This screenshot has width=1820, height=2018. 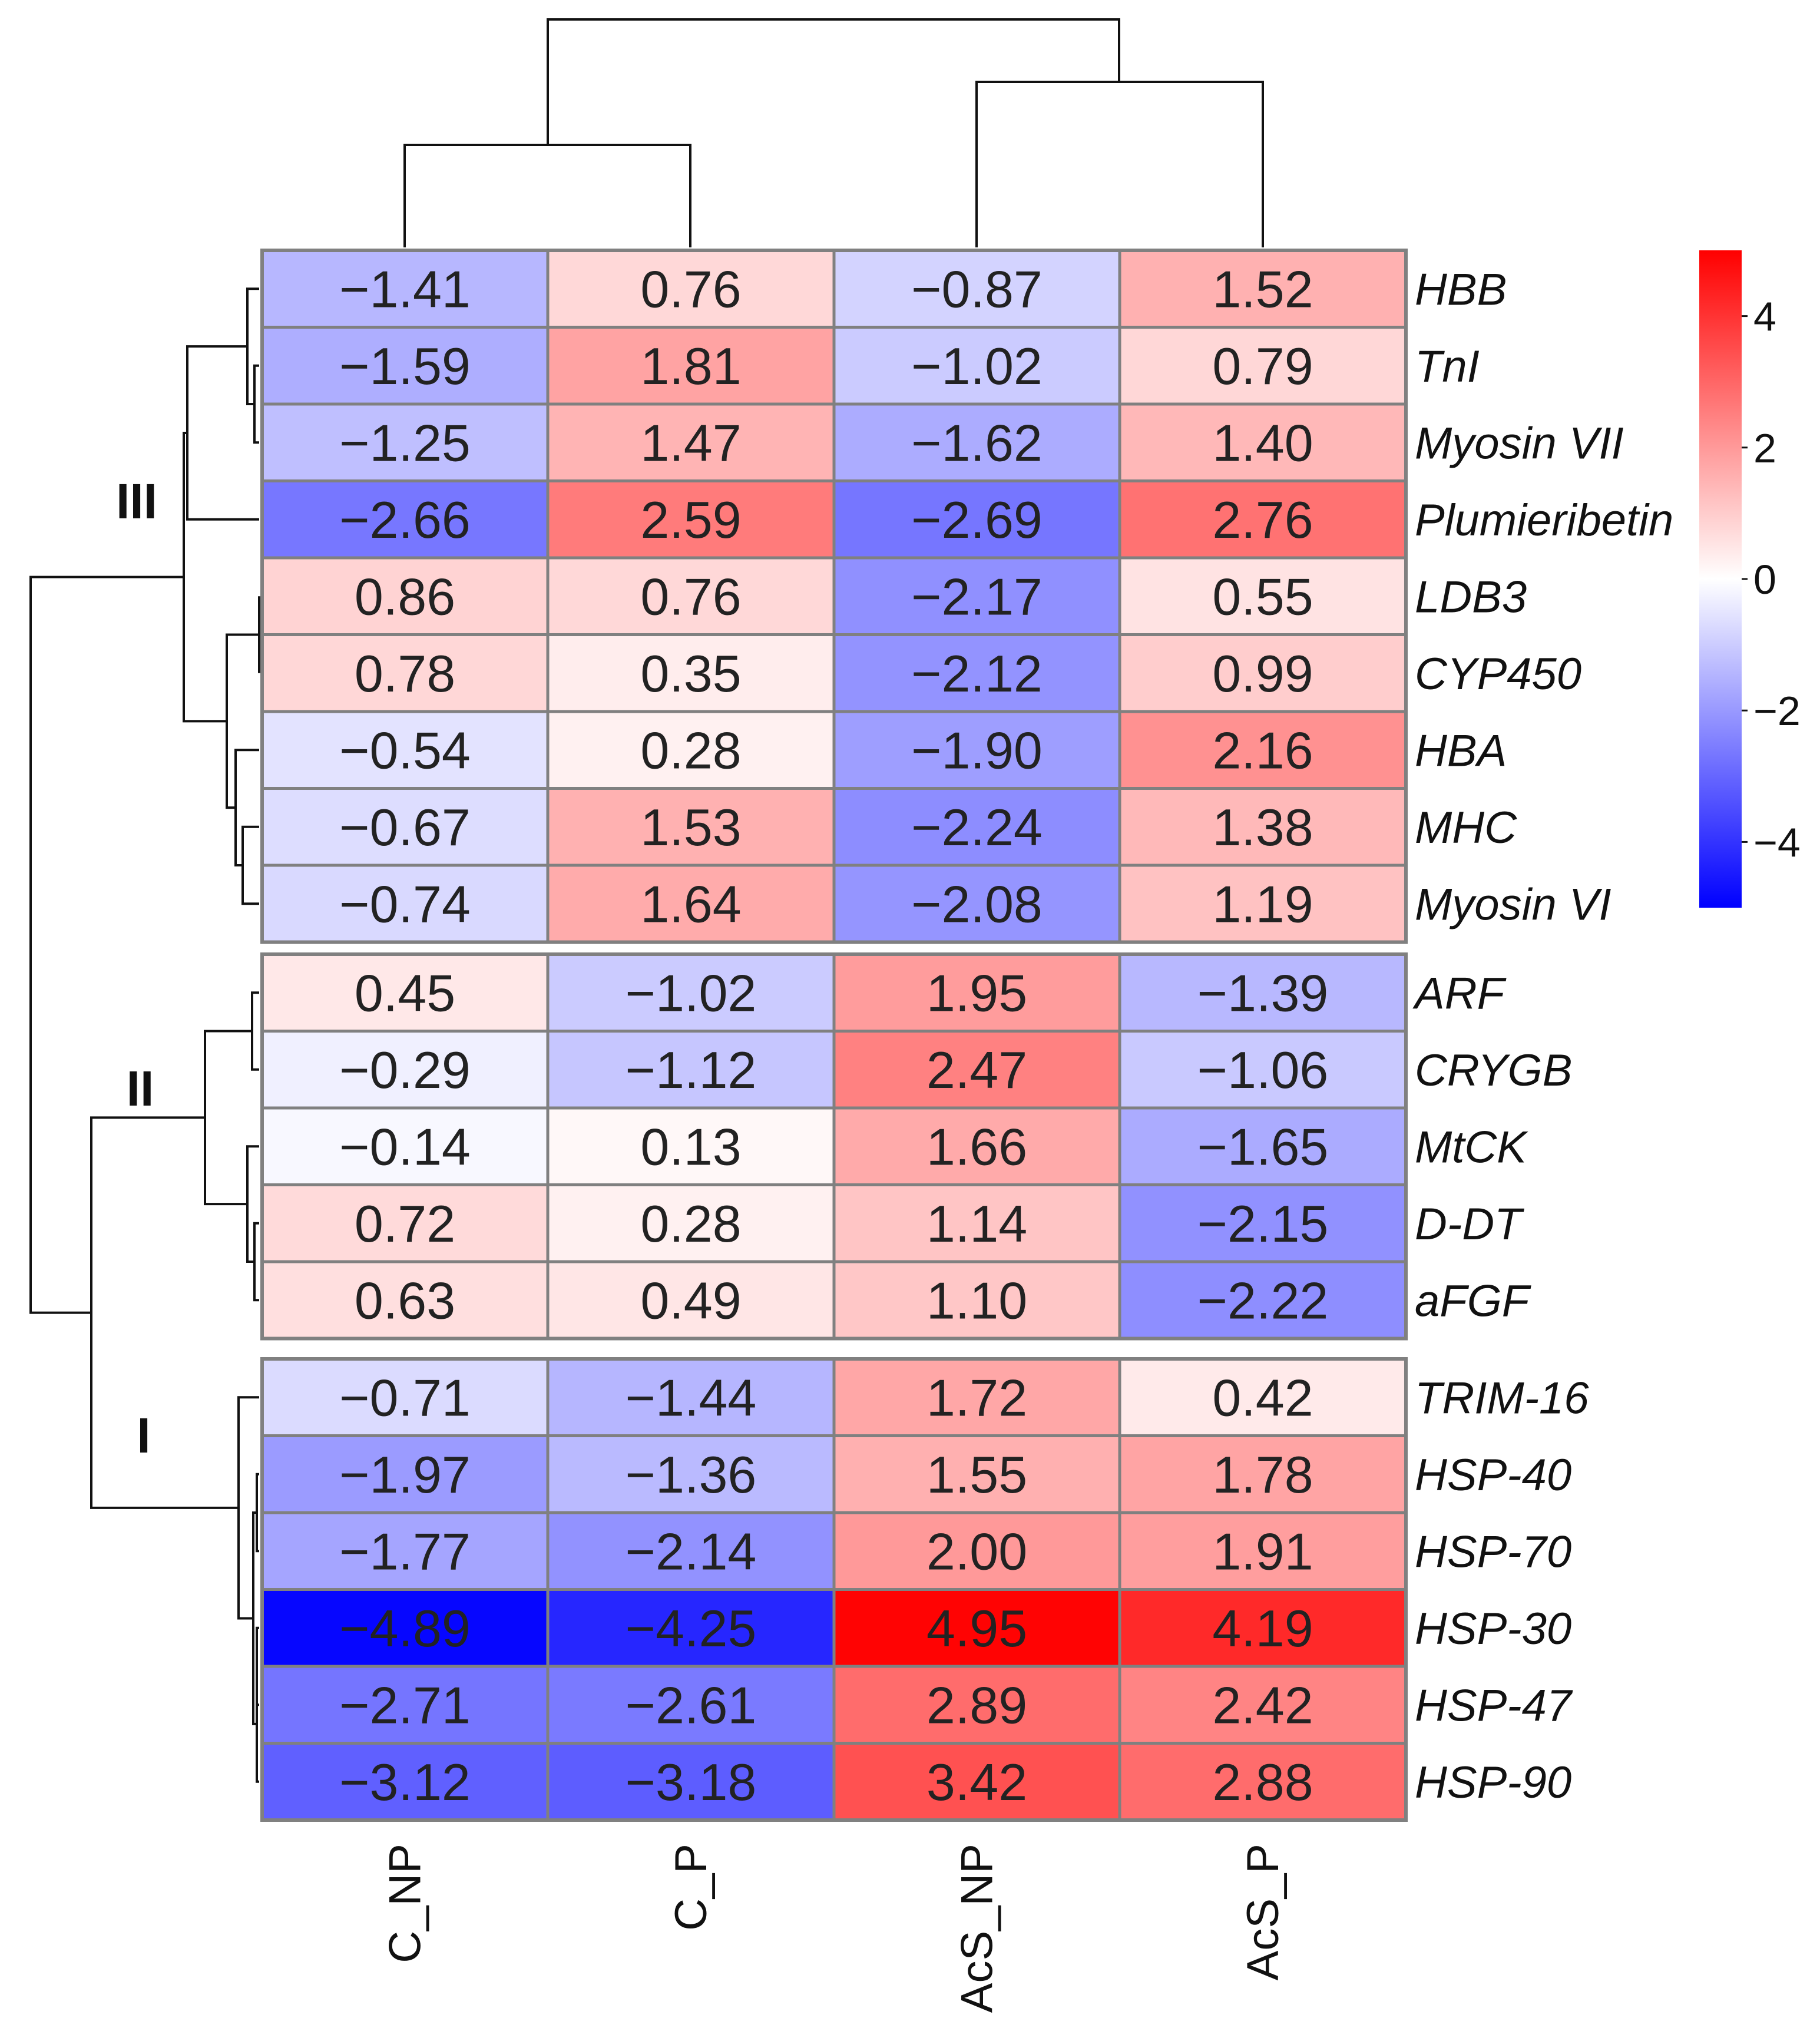 I want to click on cell-value-label: 2.76, so click(x=1262, y=520).